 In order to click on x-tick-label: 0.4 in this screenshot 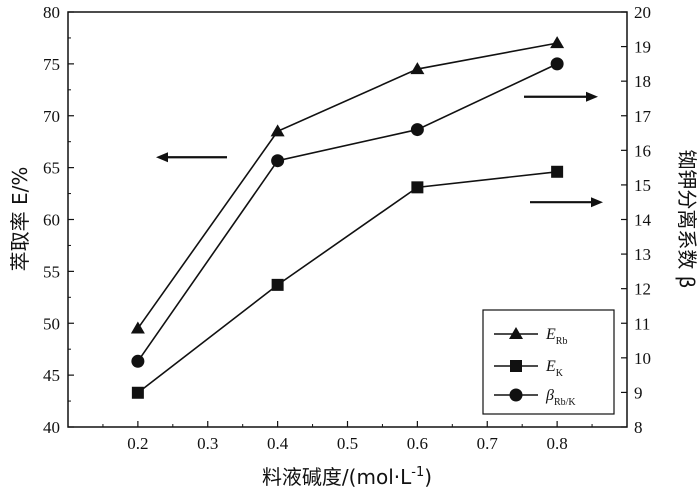, I will do `click(278, 443)`.